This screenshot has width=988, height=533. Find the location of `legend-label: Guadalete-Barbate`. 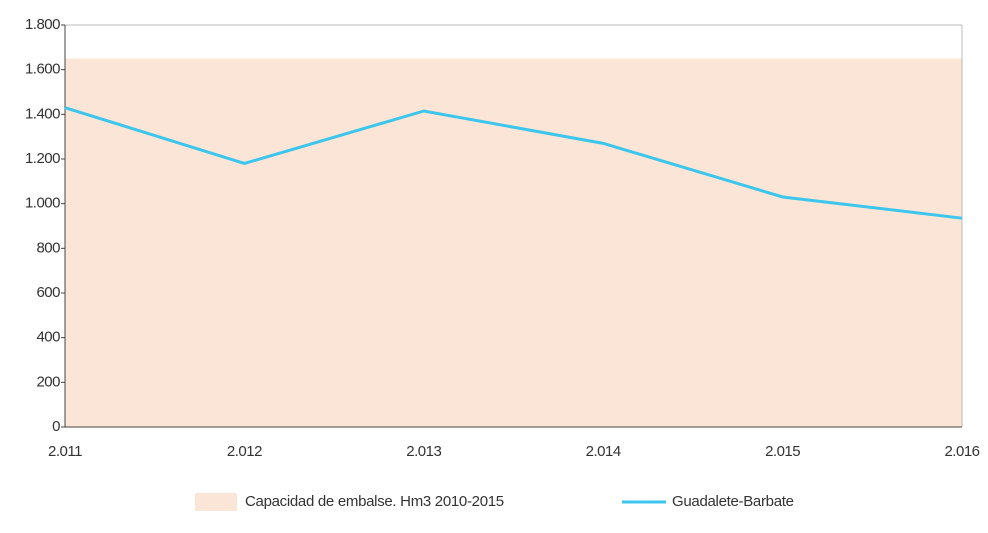

legend-label: Guadalete-Barbate is located at coordinates (733, 501).